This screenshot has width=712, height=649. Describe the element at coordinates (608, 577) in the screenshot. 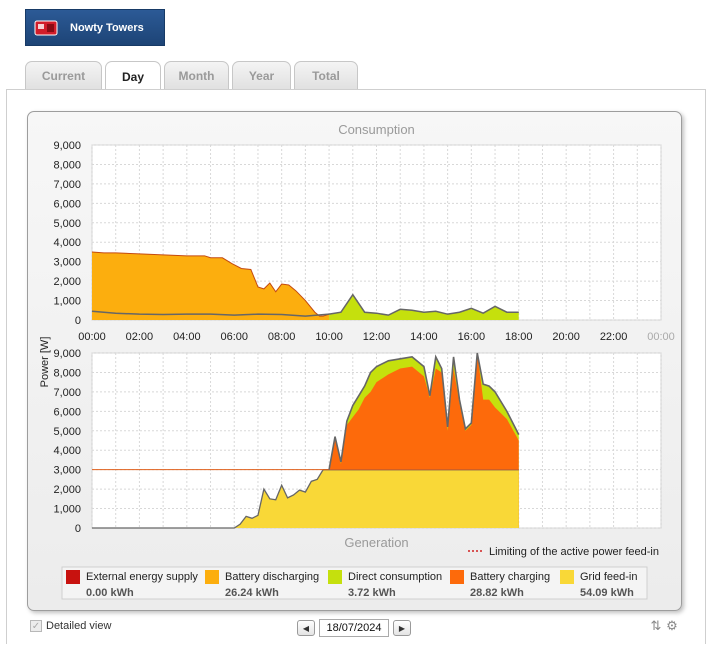

I see `legend-label: Grid feed-in` at that location.